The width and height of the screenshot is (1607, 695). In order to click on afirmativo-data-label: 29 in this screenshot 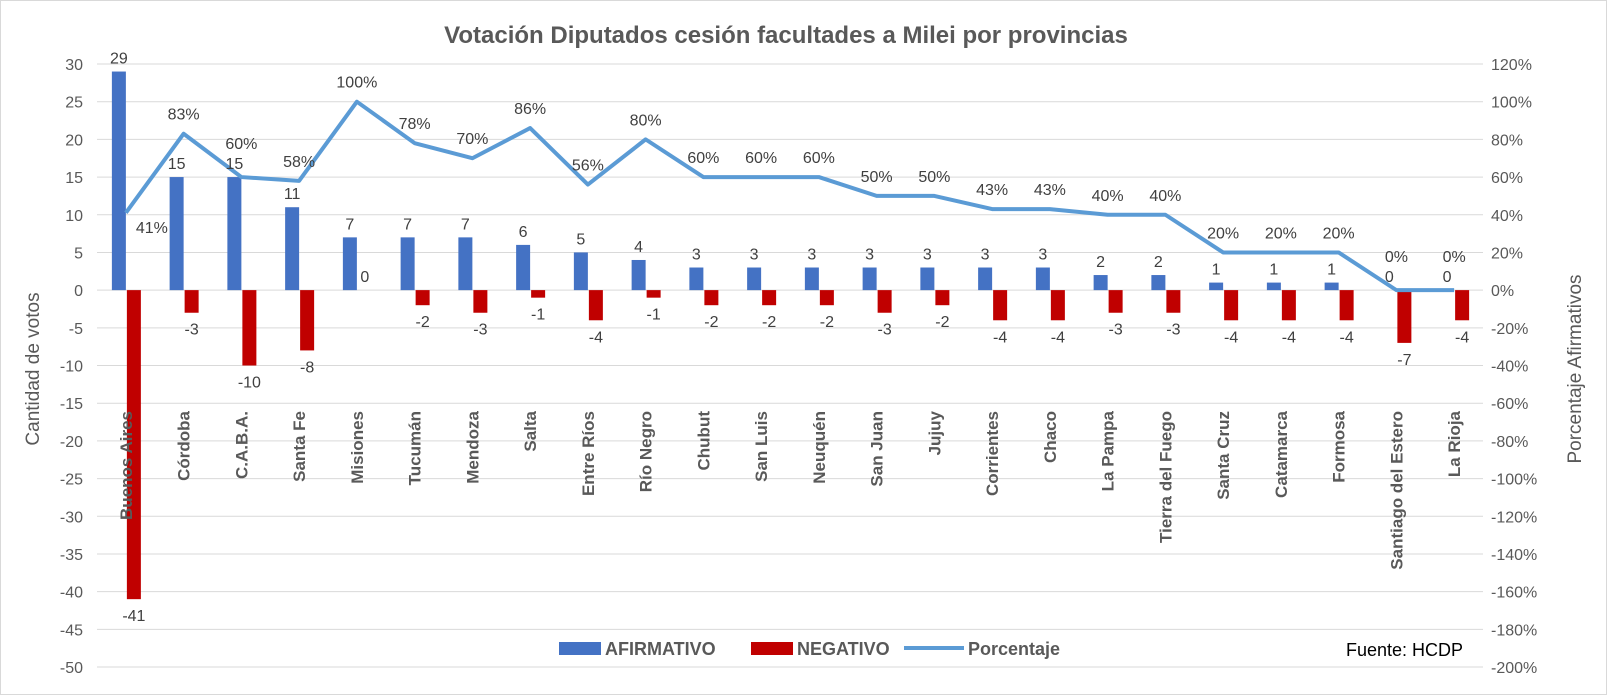, I will do `click(119, 59)`.